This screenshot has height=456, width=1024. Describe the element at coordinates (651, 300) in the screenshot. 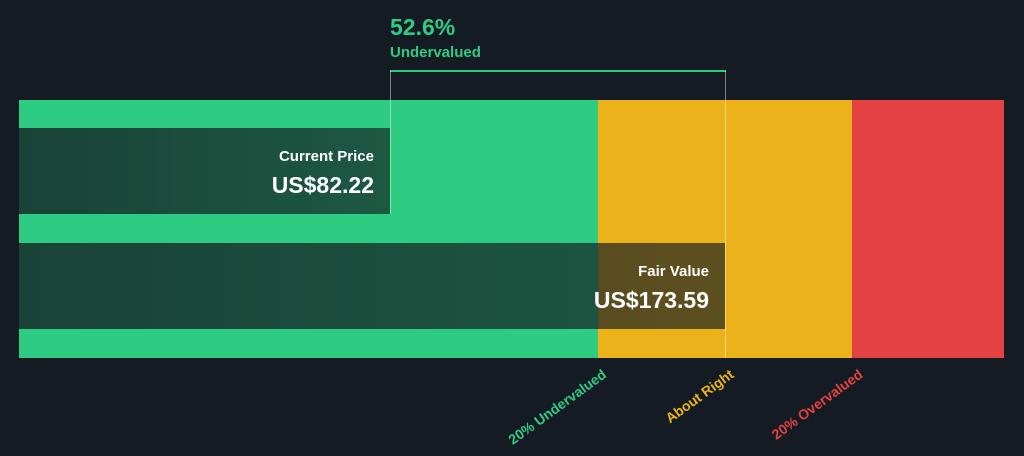

I see `fair-value-value: US$173.59` at that location.